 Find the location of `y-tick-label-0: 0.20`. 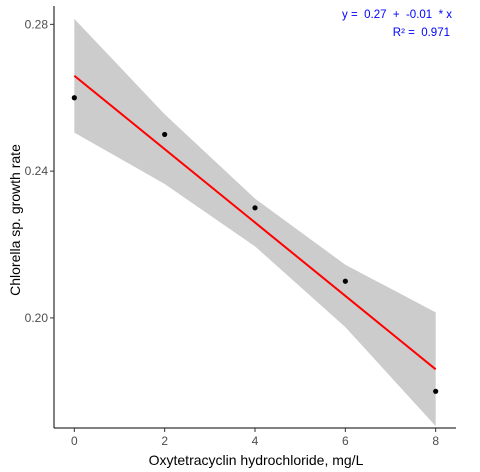

y-tick-label-0: 0.20 is located at coordinates (37, 318).